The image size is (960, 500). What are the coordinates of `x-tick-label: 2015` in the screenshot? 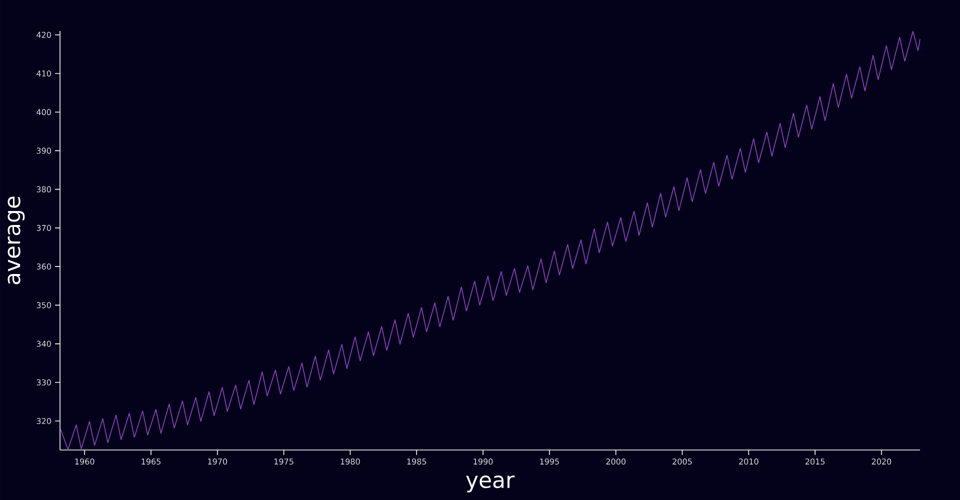 It's located at (815, 461).